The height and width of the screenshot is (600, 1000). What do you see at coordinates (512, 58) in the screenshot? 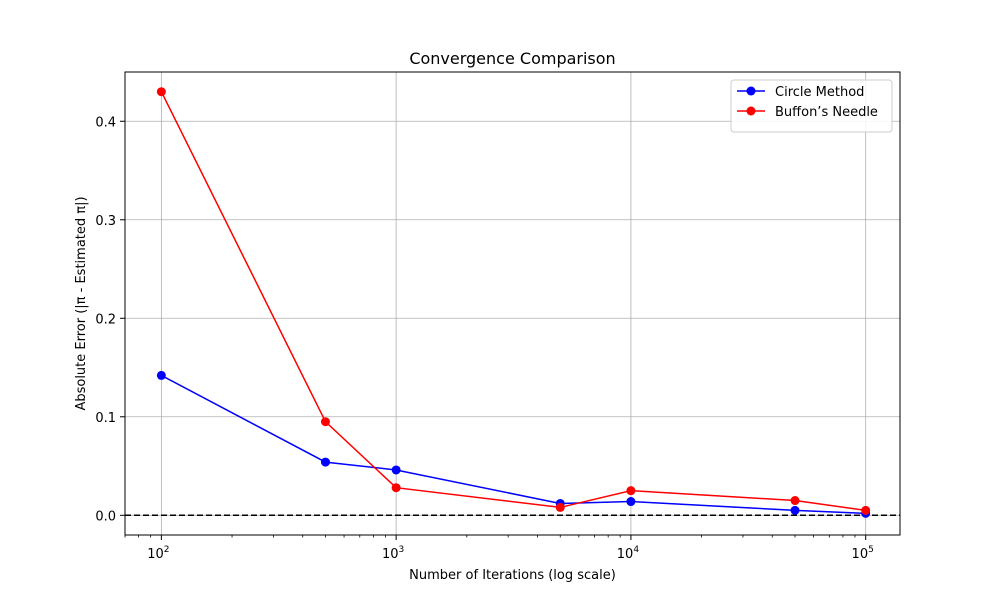
I see `chart-title: Convergence Comparison` at bounding box center [512, 58].